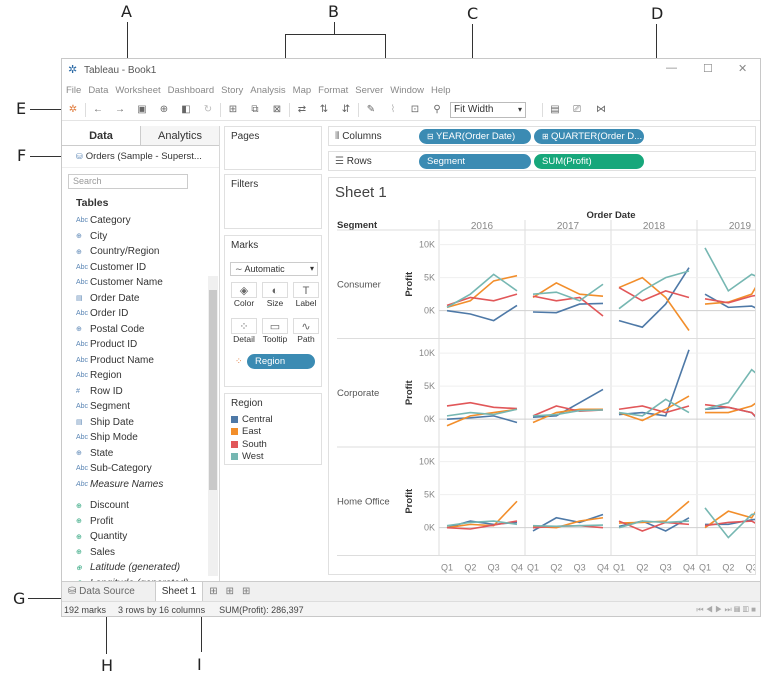 This screenshot has width=763, height=676. Describe the element at coordinates (306, 334) in the screenshot. I see `path-mark-button: ∿ Path` at that location.